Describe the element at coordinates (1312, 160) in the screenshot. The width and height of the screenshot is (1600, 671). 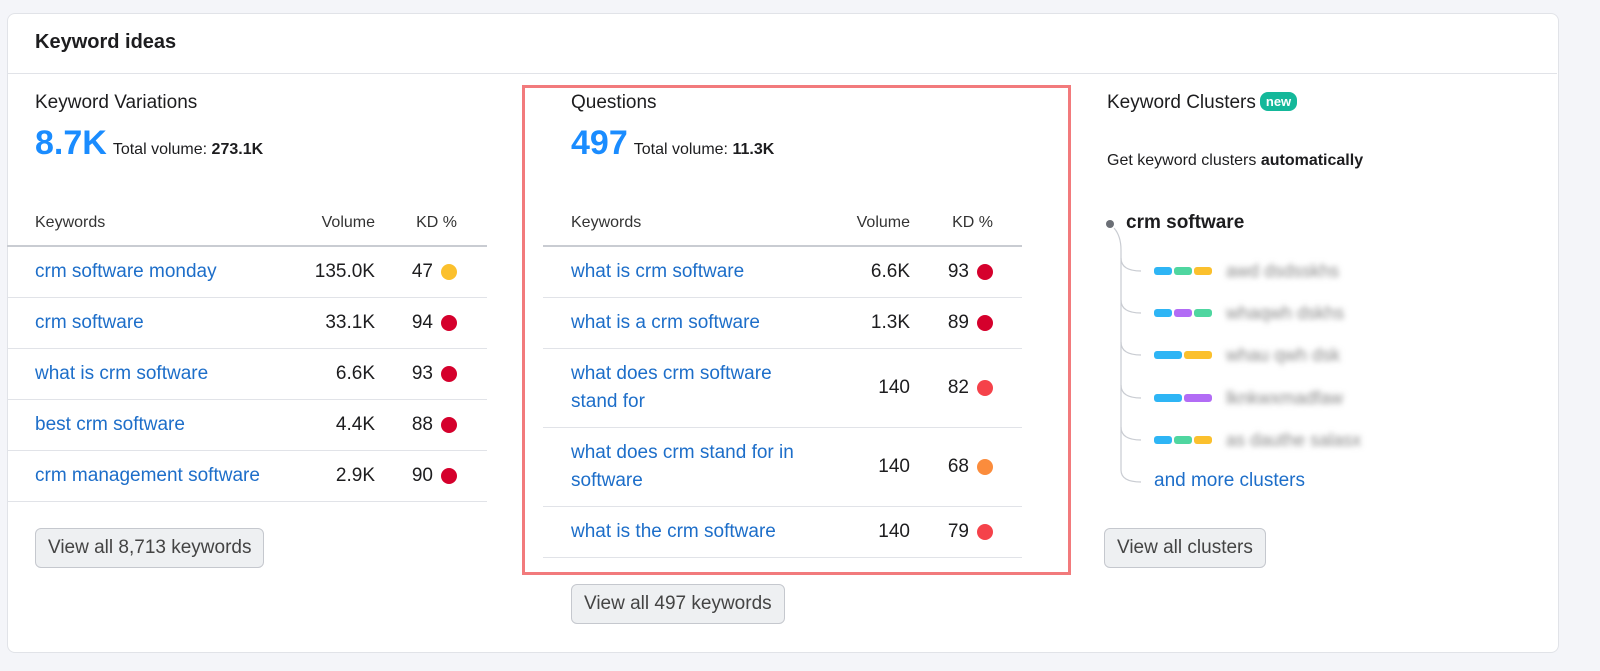
I see `subtitle-bold: automatically` at that location.